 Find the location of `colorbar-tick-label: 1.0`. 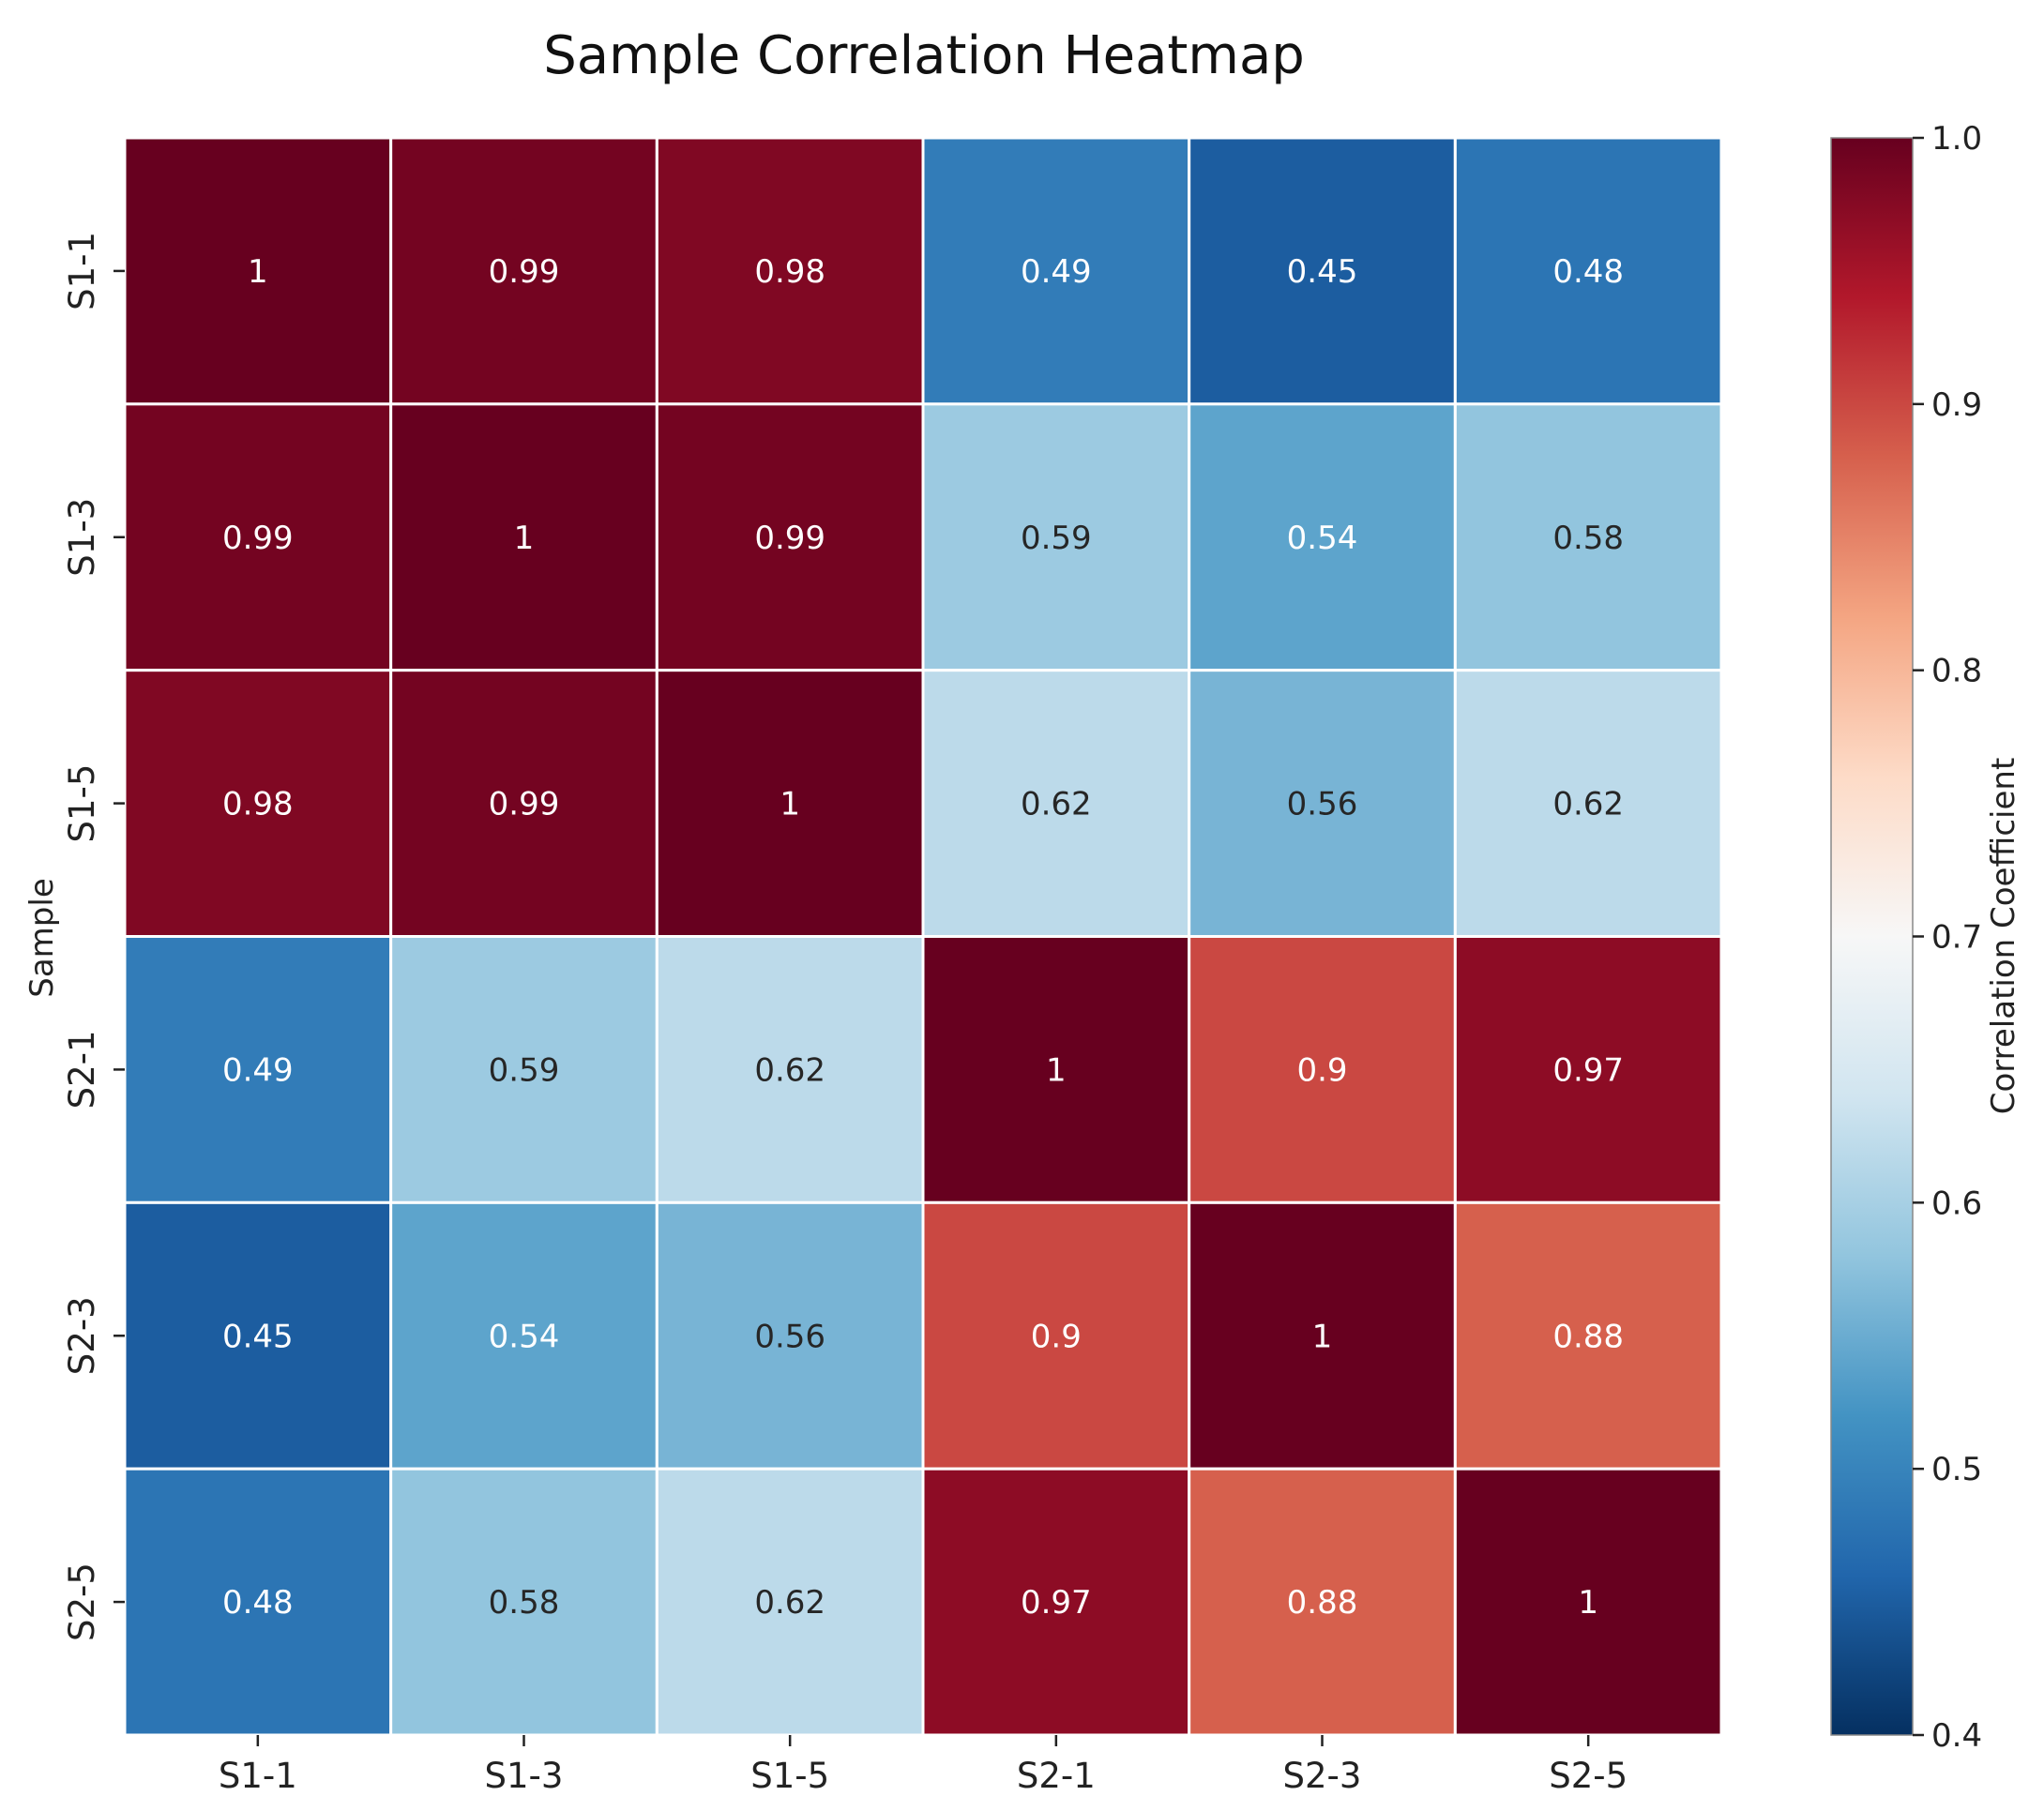

colorbar-tick-label: 1.0 is located at coordinates (1956, 139).